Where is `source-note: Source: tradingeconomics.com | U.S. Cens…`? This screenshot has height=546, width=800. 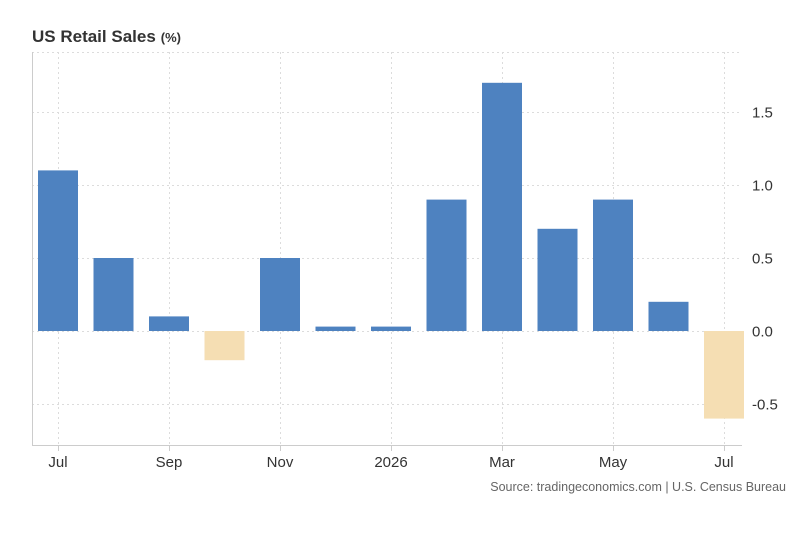 source-note: Source: tradingeconomics.com | U.S. Cens… is located at coordinates (638, 487).